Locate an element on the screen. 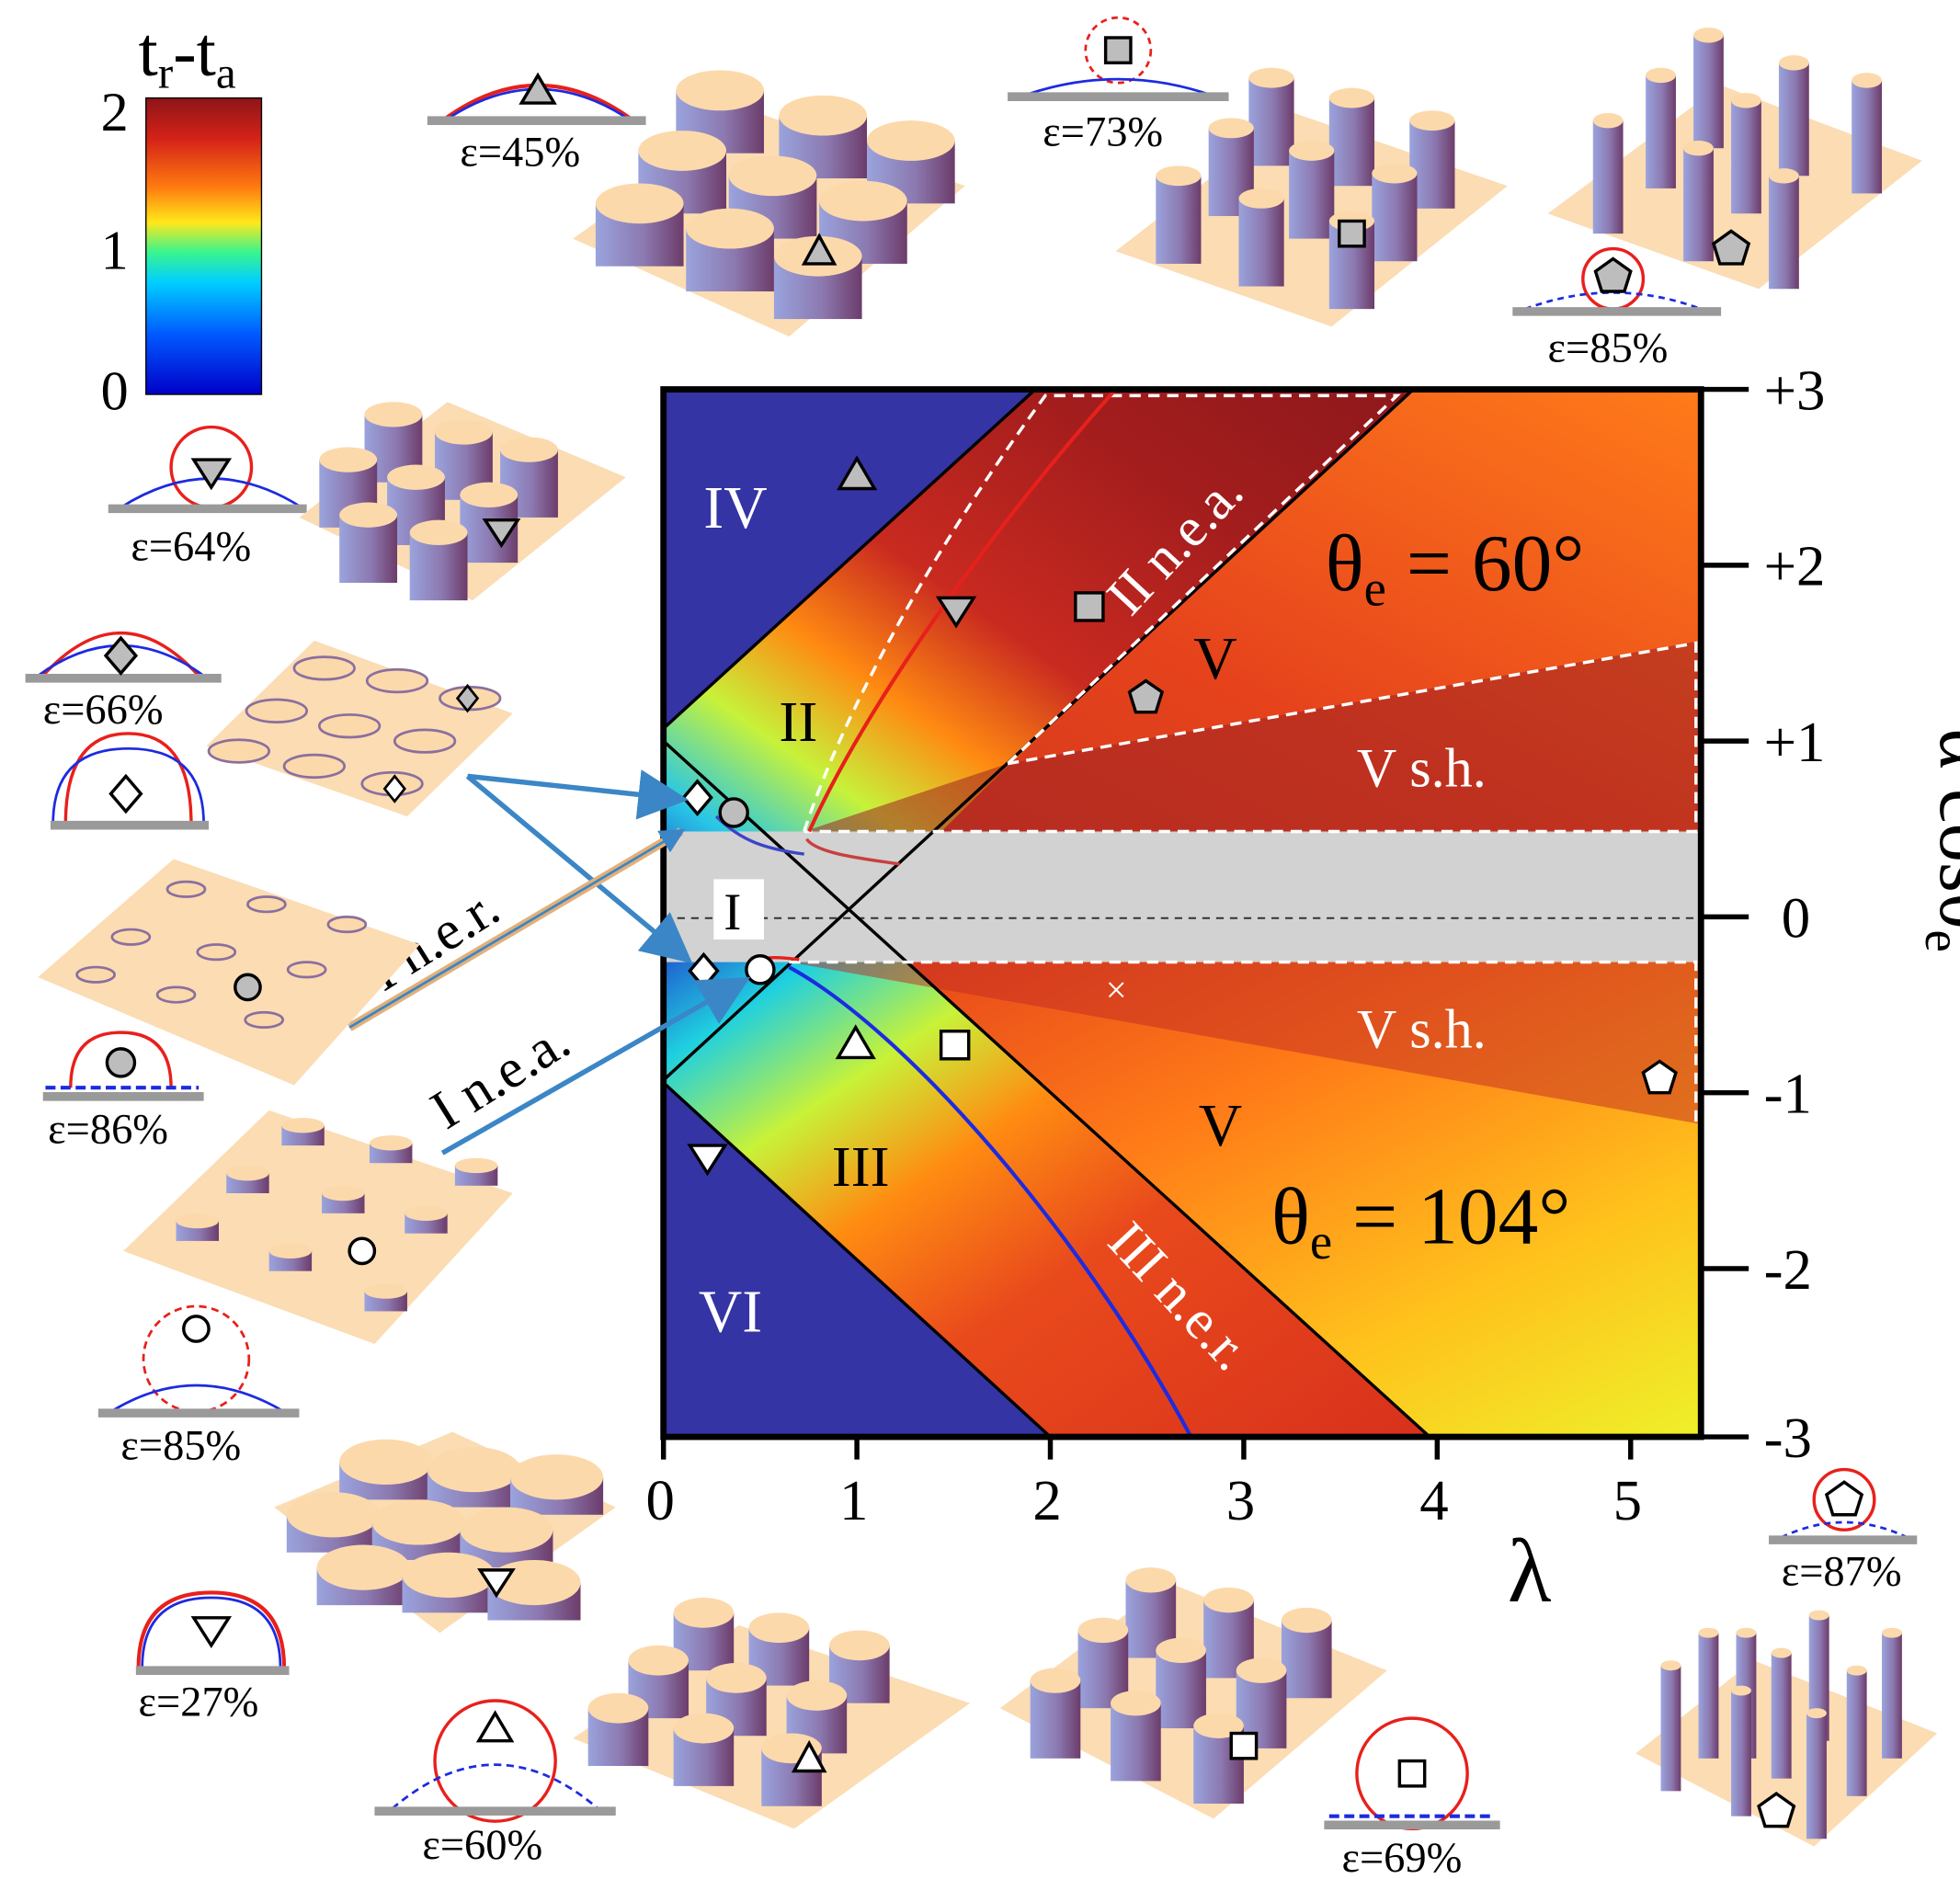 The height and width of the screenshot is (1879, 1960). circle-marker-upper is located at coordinates (733, 812).